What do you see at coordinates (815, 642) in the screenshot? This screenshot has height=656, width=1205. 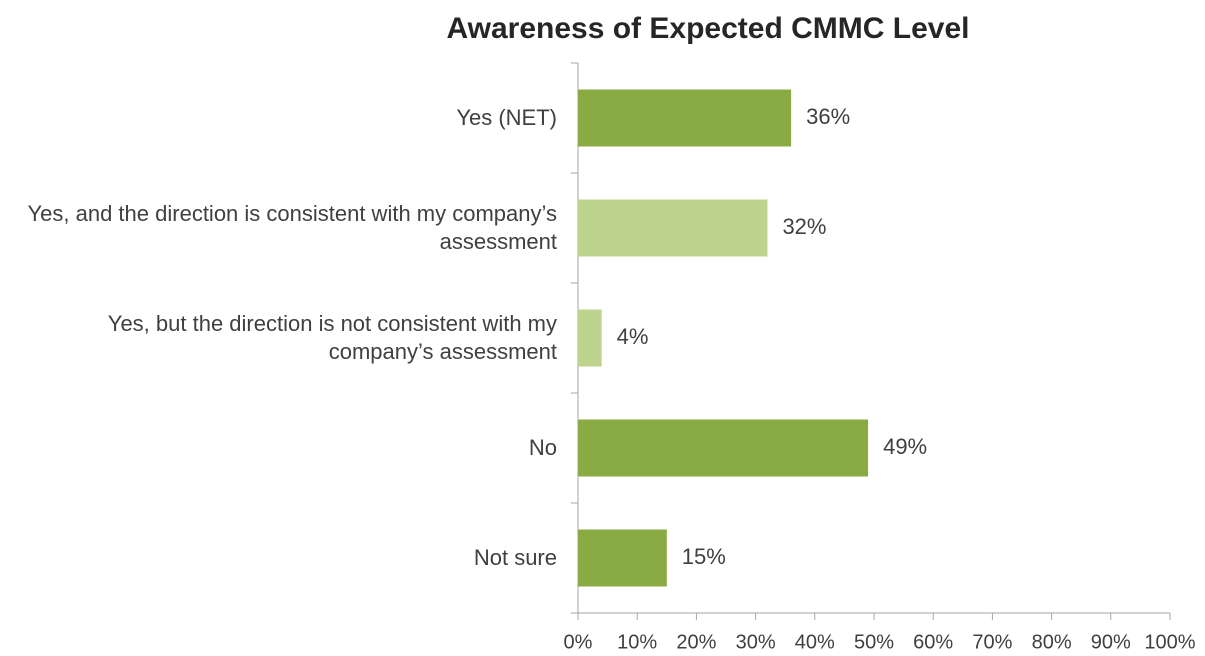 I see `x-tick-label: 40%` at bounding box center [815, 642].